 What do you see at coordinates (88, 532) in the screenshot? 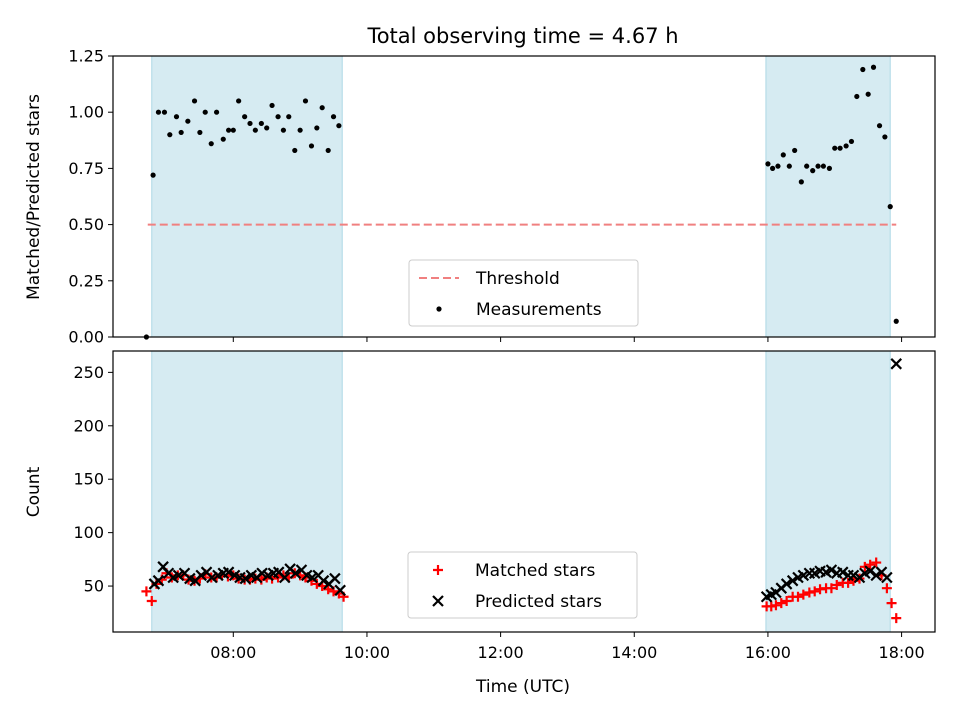
I see `y-tick-label: 100` at bounding box center [88, 532].